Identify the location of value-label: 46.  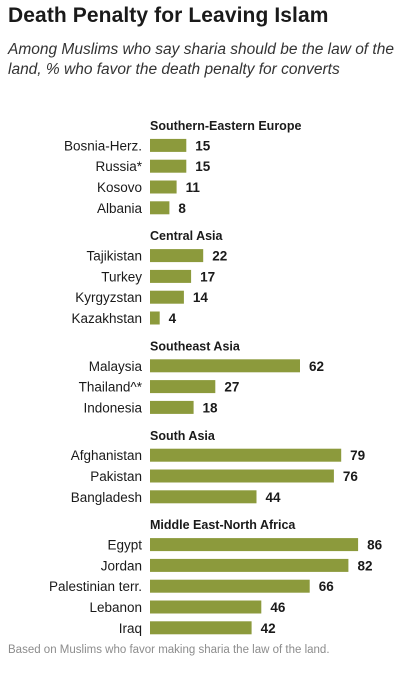
(278, 607).